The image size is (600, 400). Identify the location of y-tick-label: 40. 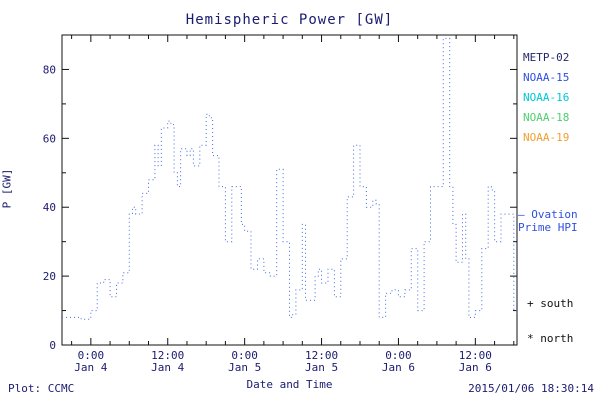
(49, 207).